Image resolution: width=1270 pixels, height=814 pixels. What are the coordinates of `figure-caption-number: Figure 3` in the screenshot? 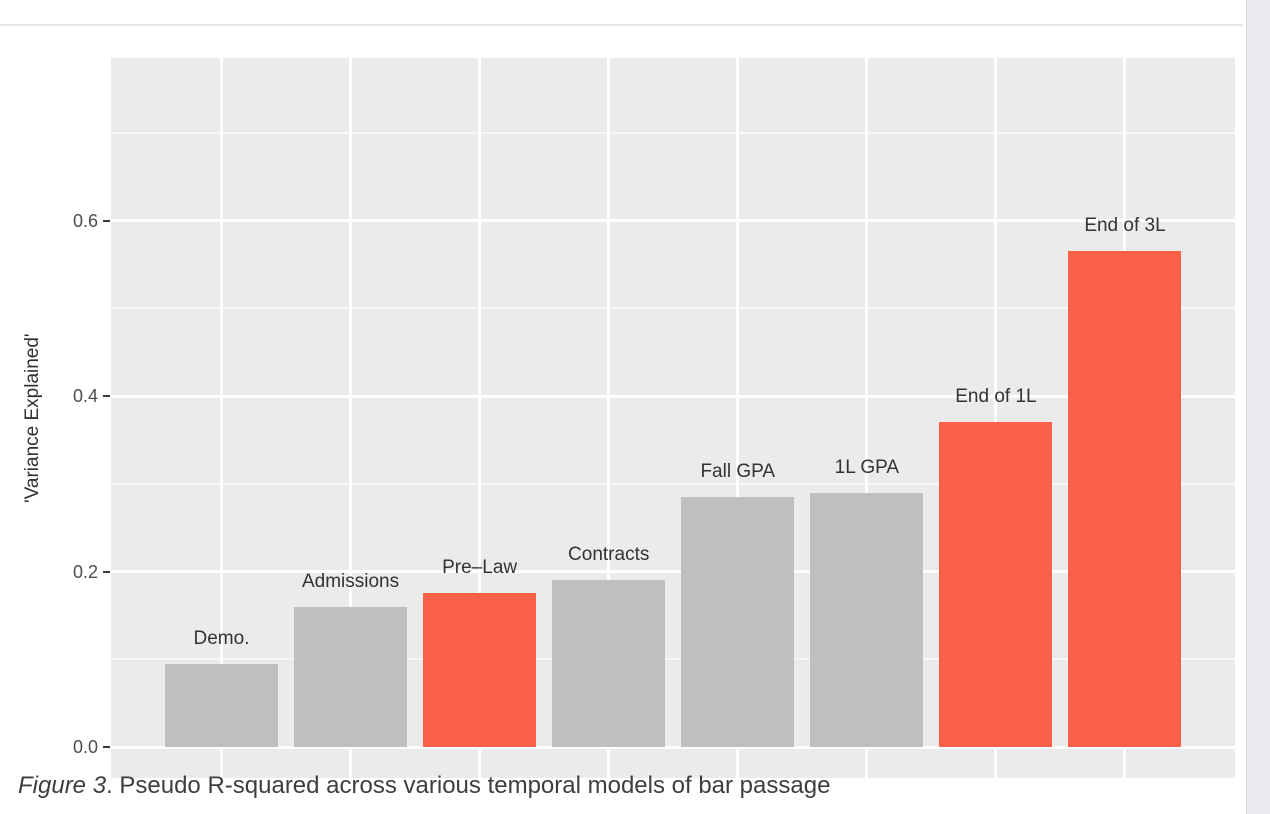 It's located at (62, 785).